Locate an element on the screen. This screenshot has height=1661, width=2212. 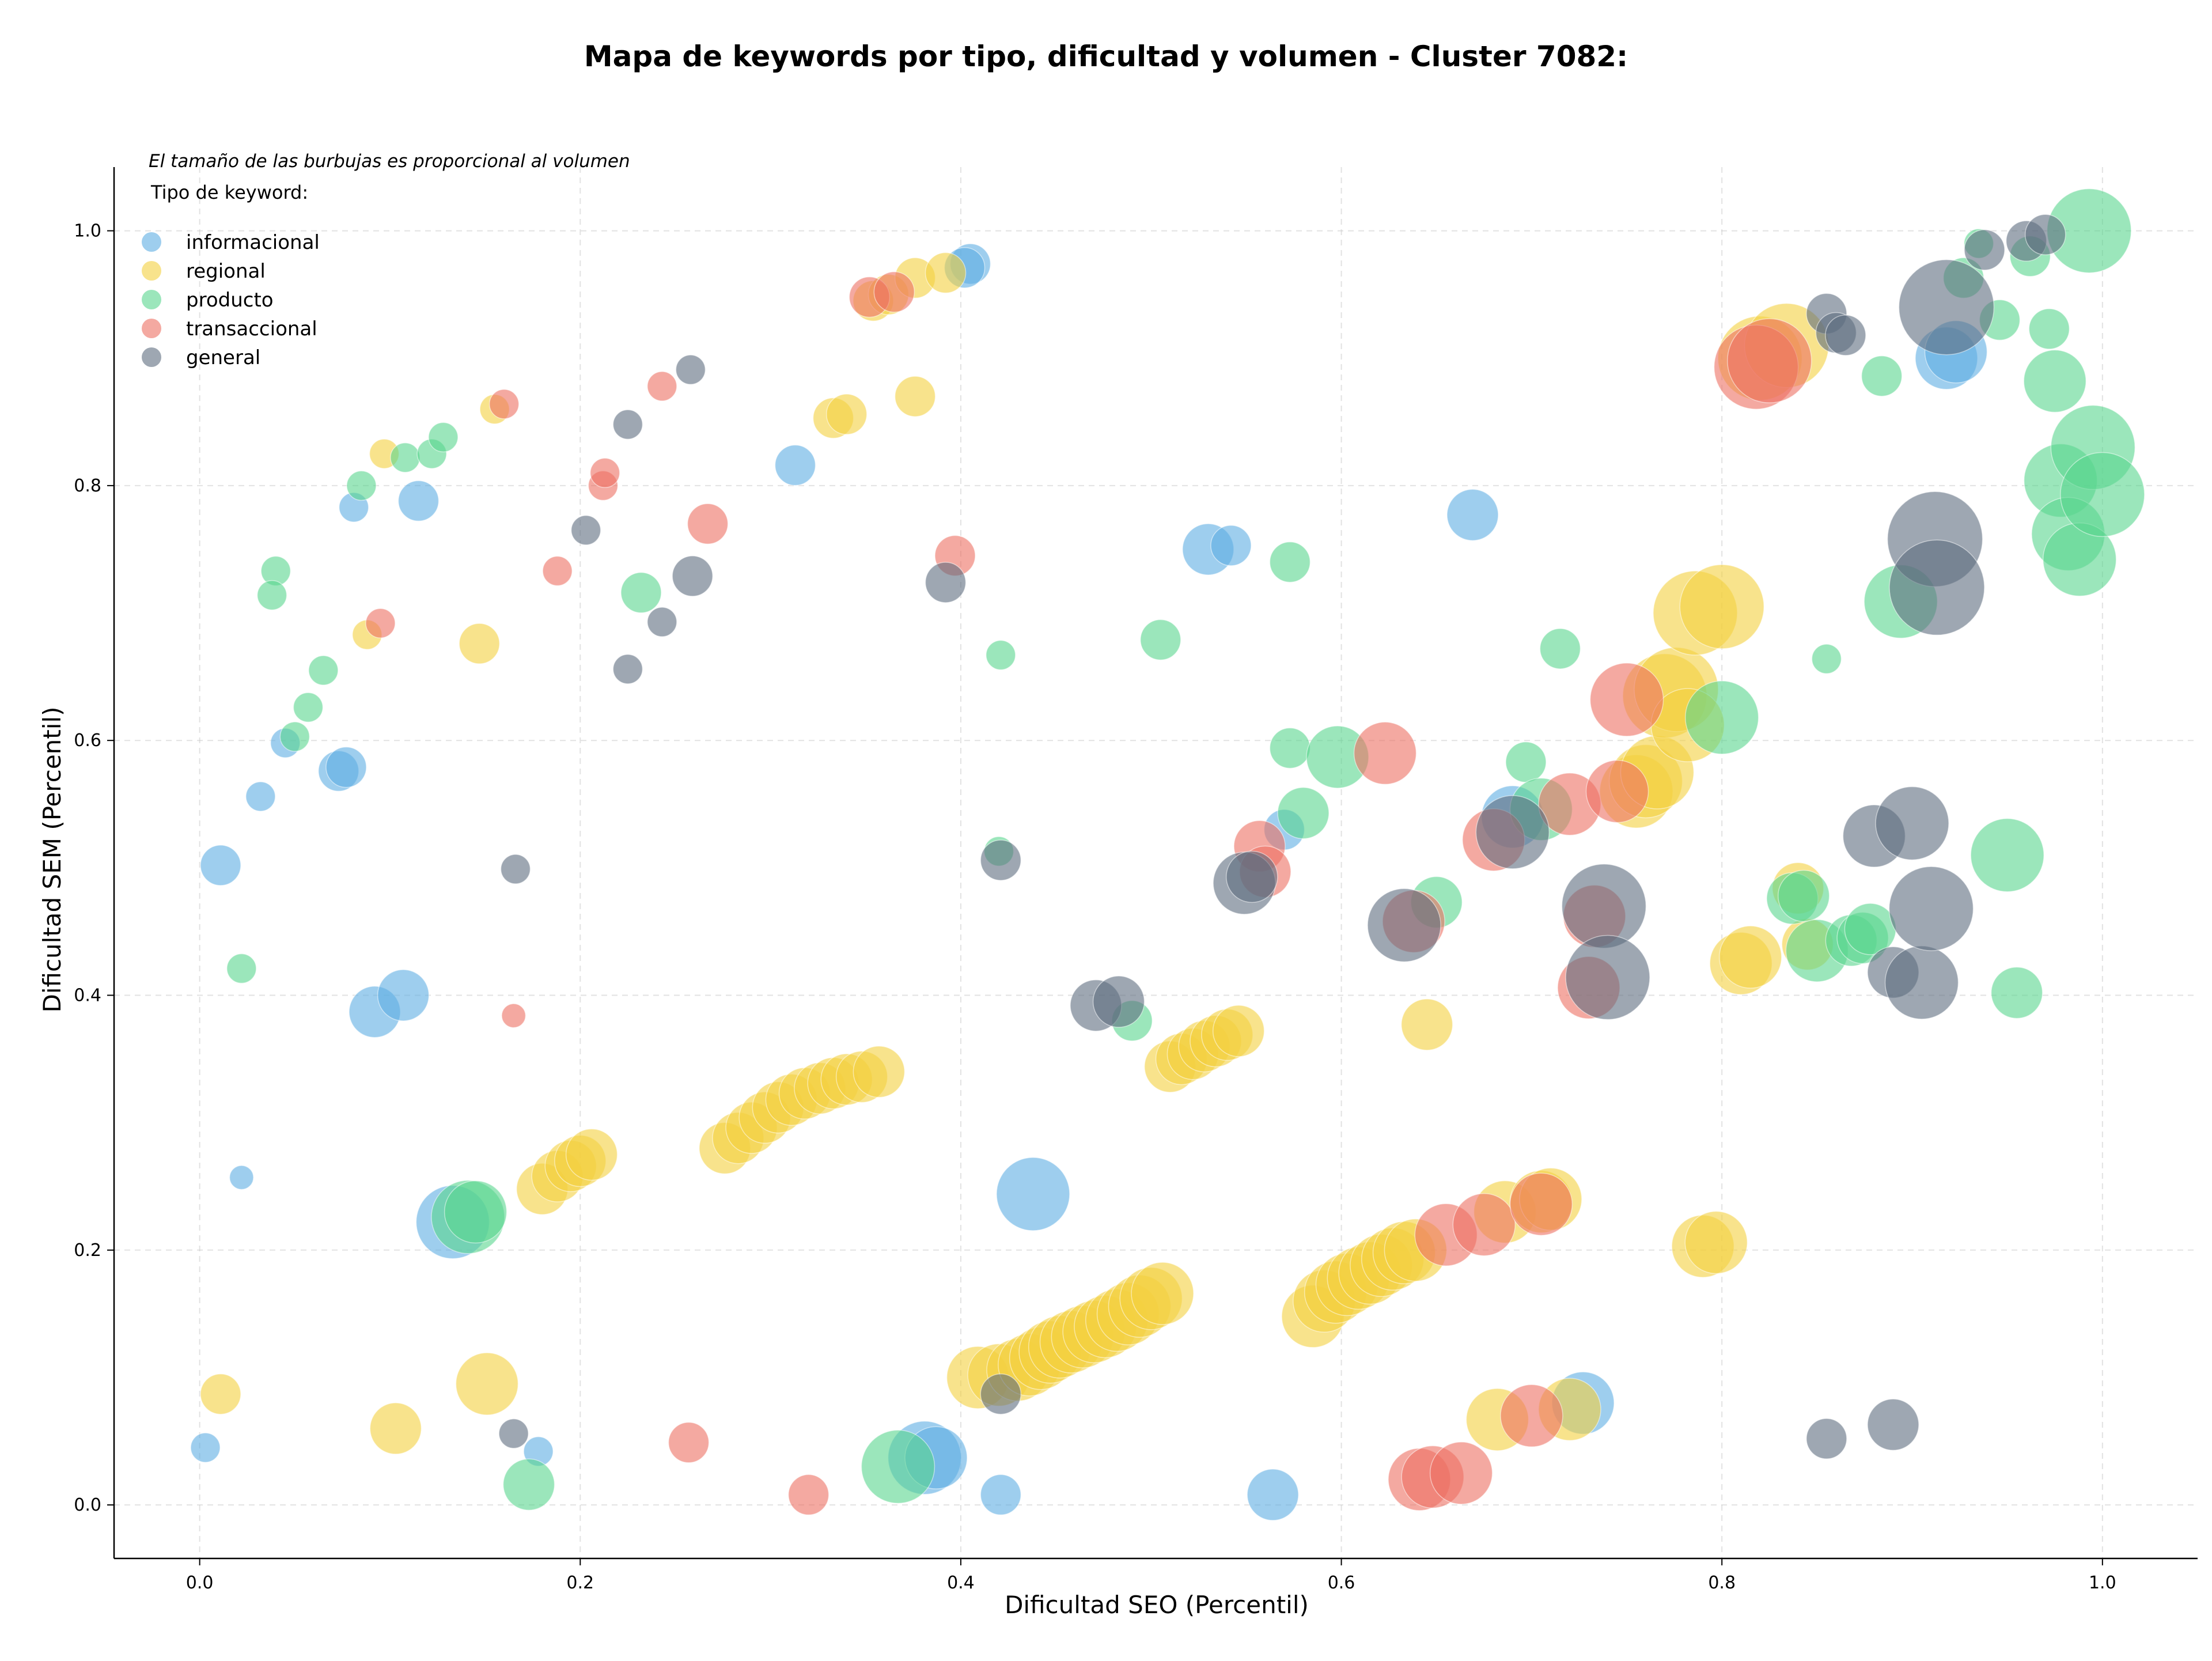
legend-title: Tipo de keyword: is located at coordinates (229, 192).